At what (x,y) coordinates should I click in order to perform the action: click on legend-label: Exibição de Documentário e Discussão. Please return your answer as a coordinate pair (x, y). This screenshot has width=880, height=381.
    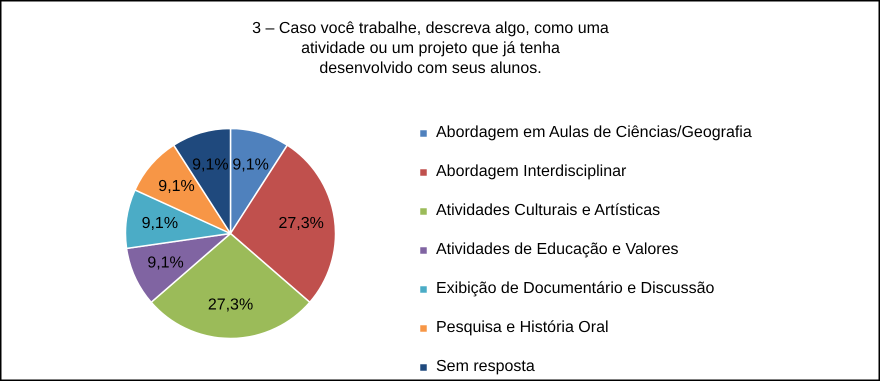
    Looking at the image, I should click on (575, 289).